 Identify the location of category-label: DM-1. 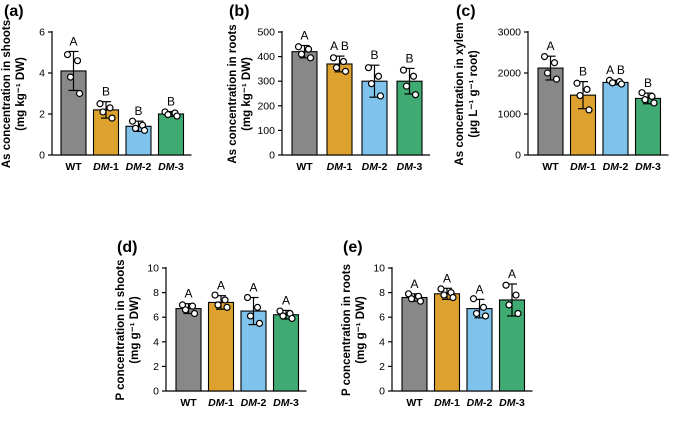
(221, 403).